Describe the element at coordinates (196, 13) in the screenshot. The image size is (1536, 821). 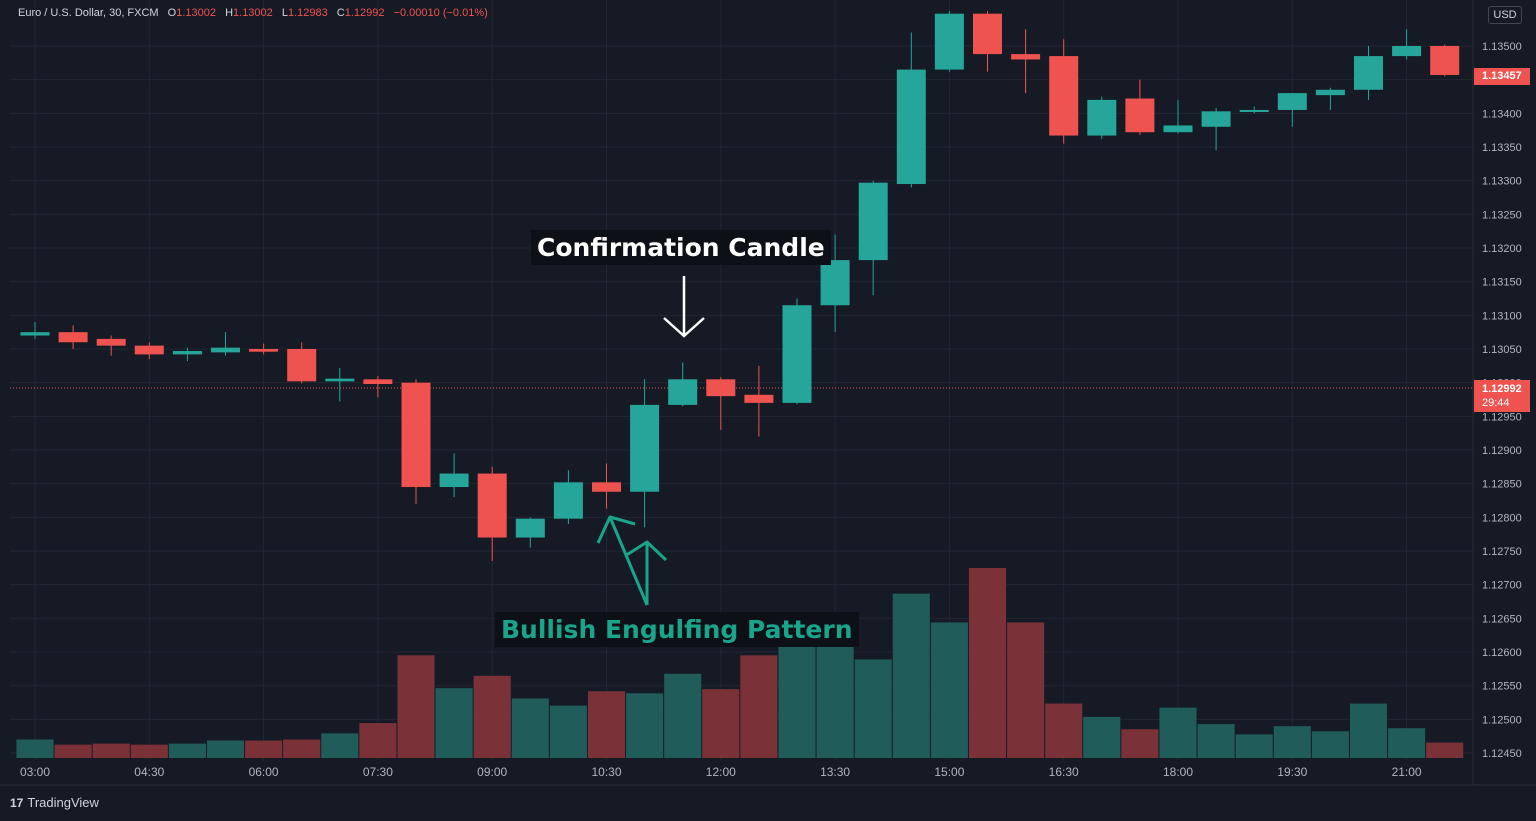
I see `open-value: 1.13002` at that location.